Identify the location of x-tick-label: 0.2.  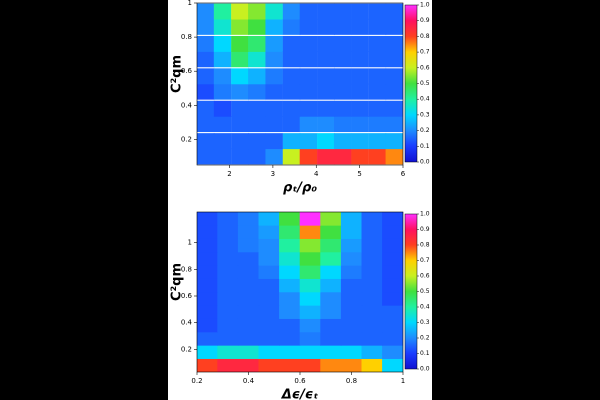
(196, 381).